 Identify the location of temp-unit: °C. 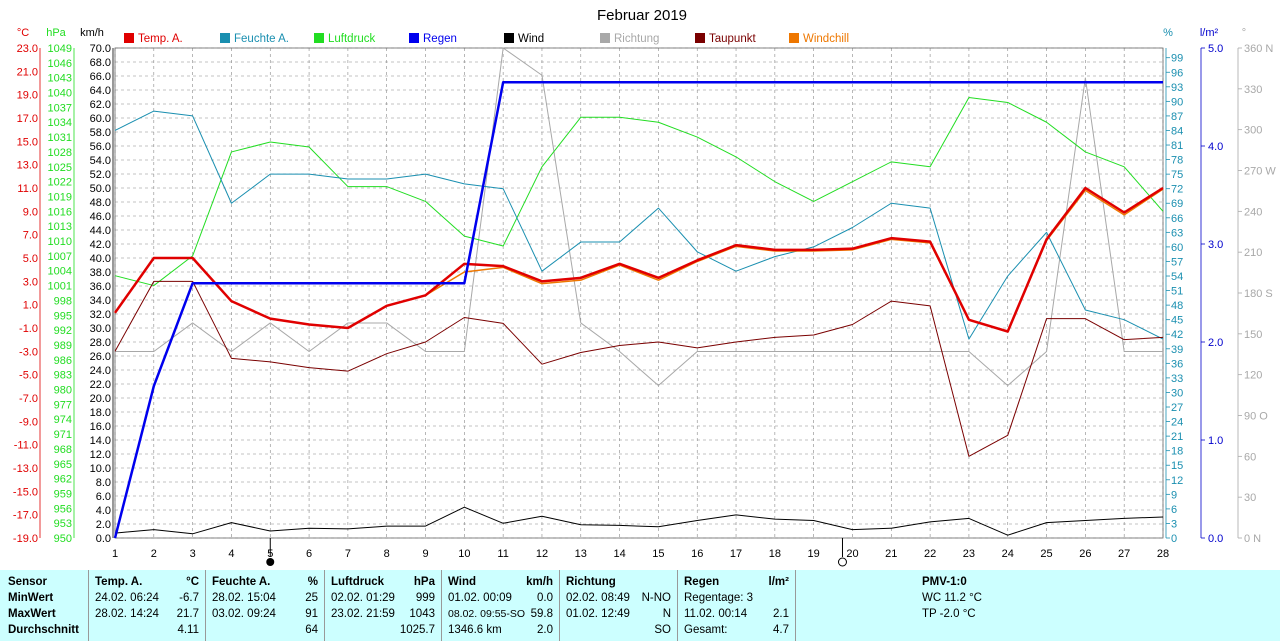
(192, 582).